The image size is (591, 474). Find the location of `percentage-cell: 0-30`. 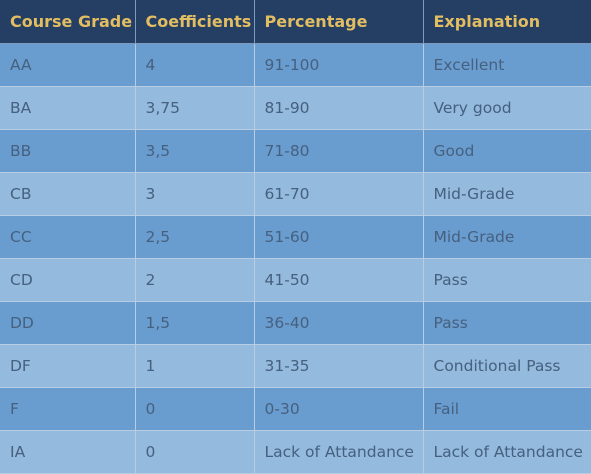

percentage-cell: 0-30 is located at coordinates (339, 409).